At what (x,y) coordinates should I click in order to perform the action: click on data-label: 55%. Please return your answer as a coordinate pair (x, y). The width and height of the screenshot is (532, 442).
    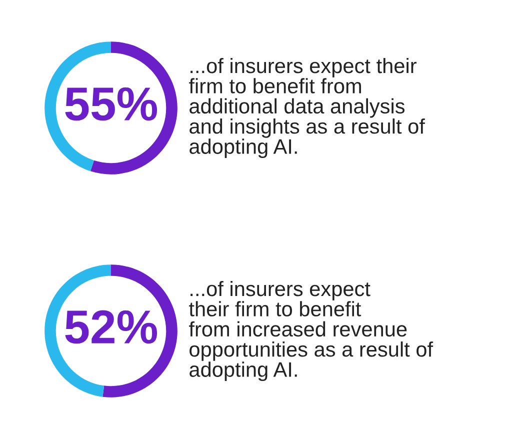
    Looking at the image, I should click on (111, 104).